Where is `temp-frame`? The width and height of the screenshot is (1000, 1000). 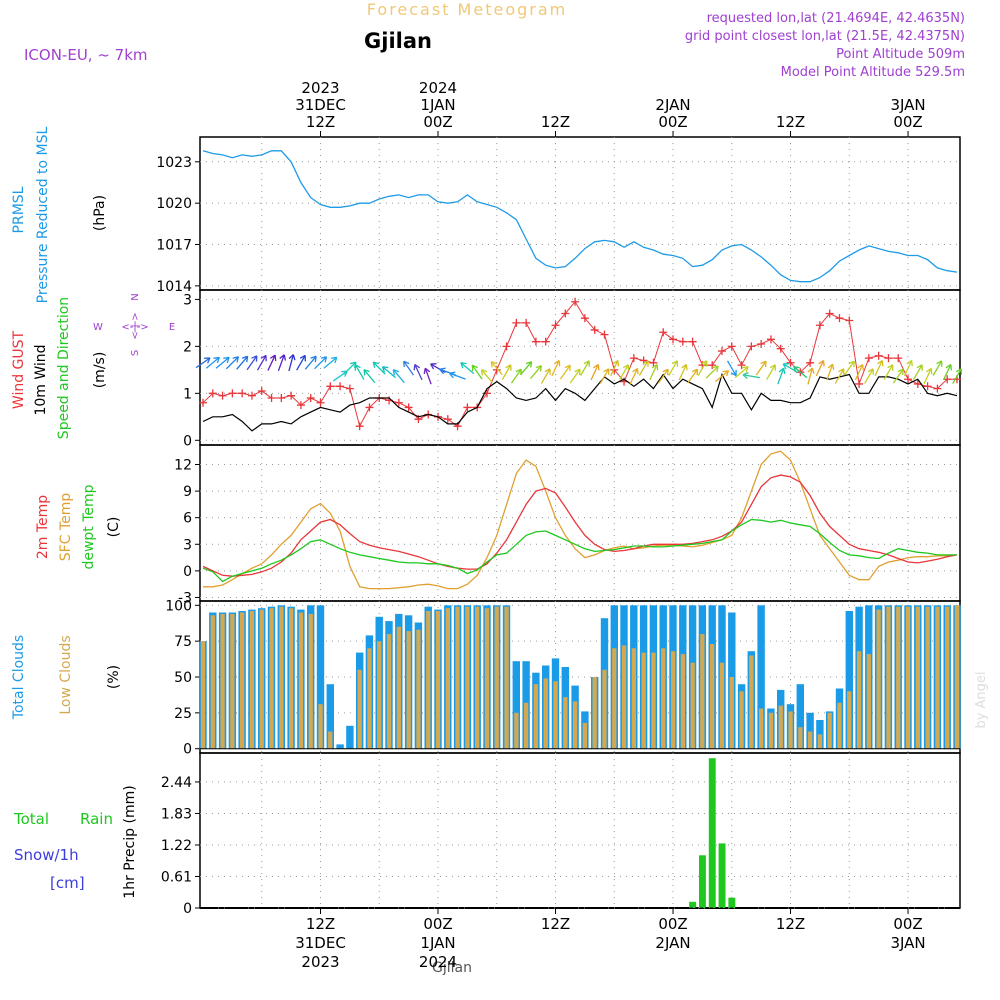
temp-frame is located at coordinates (580, 523).